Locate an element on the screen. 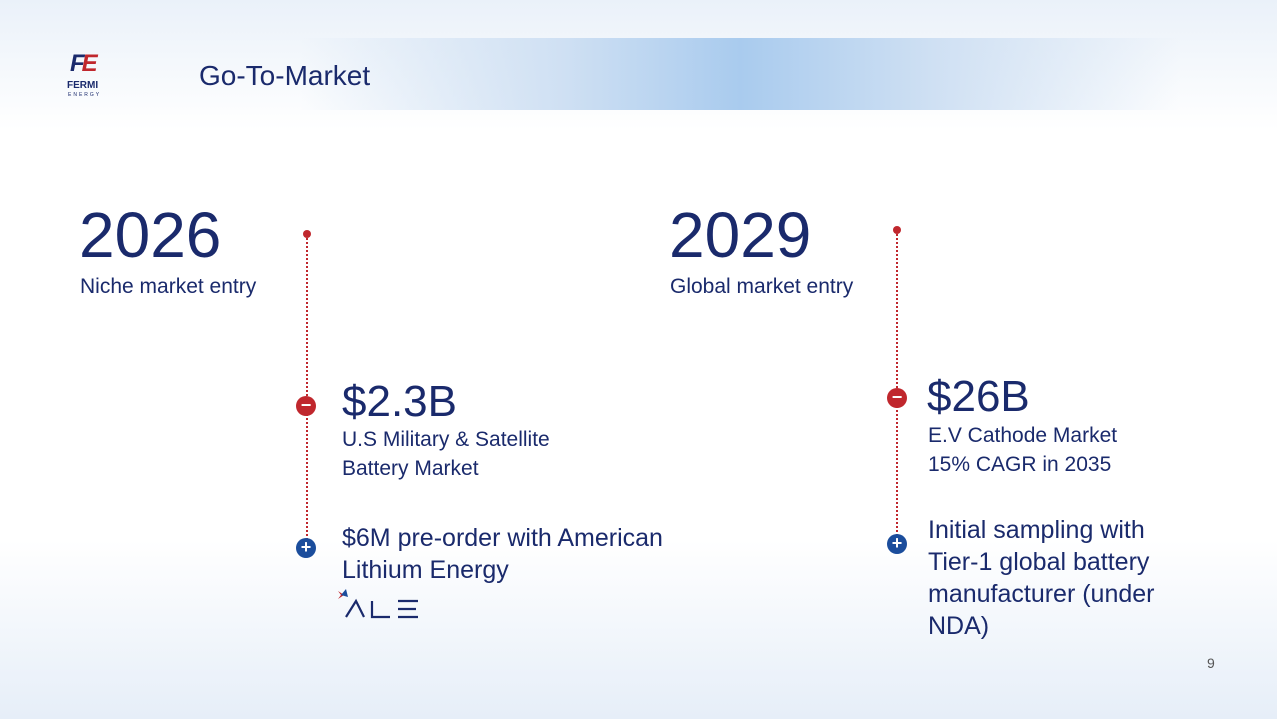 The height and width of the screenshot is (719, 1277). milestone-2029-line3: manufacturer (under is located at coordinates (1041, 594).